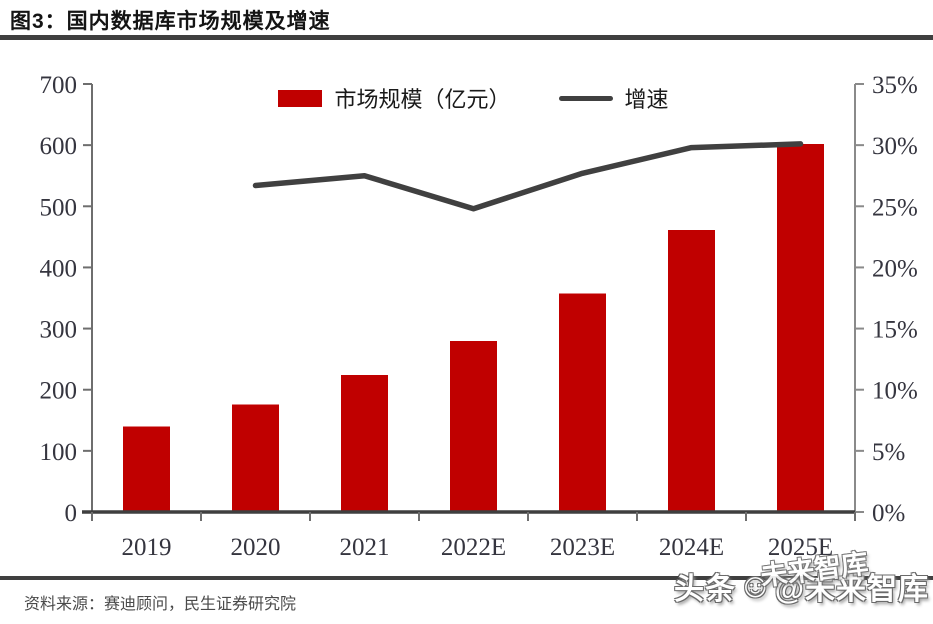 This screenshot has width=933, height=624. What do you see at coordinates (582, 402) in the screenshot?
I see `bar-2023E` at bounding box center [582, 402].